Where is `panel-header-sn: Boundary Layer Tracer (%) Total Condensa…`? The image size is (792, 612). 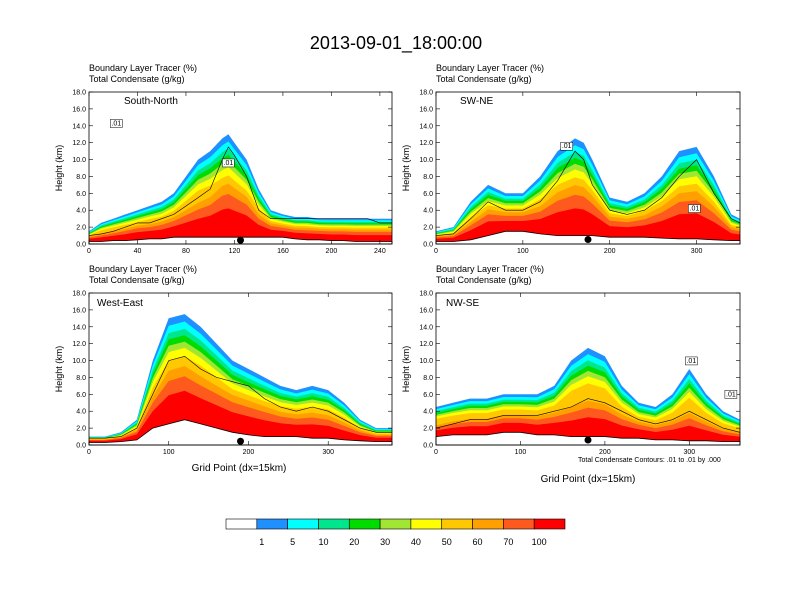
panel-header-sn: Boundary Layer Tracer (%) Total Condensa… is located at coordinates (143, 74).